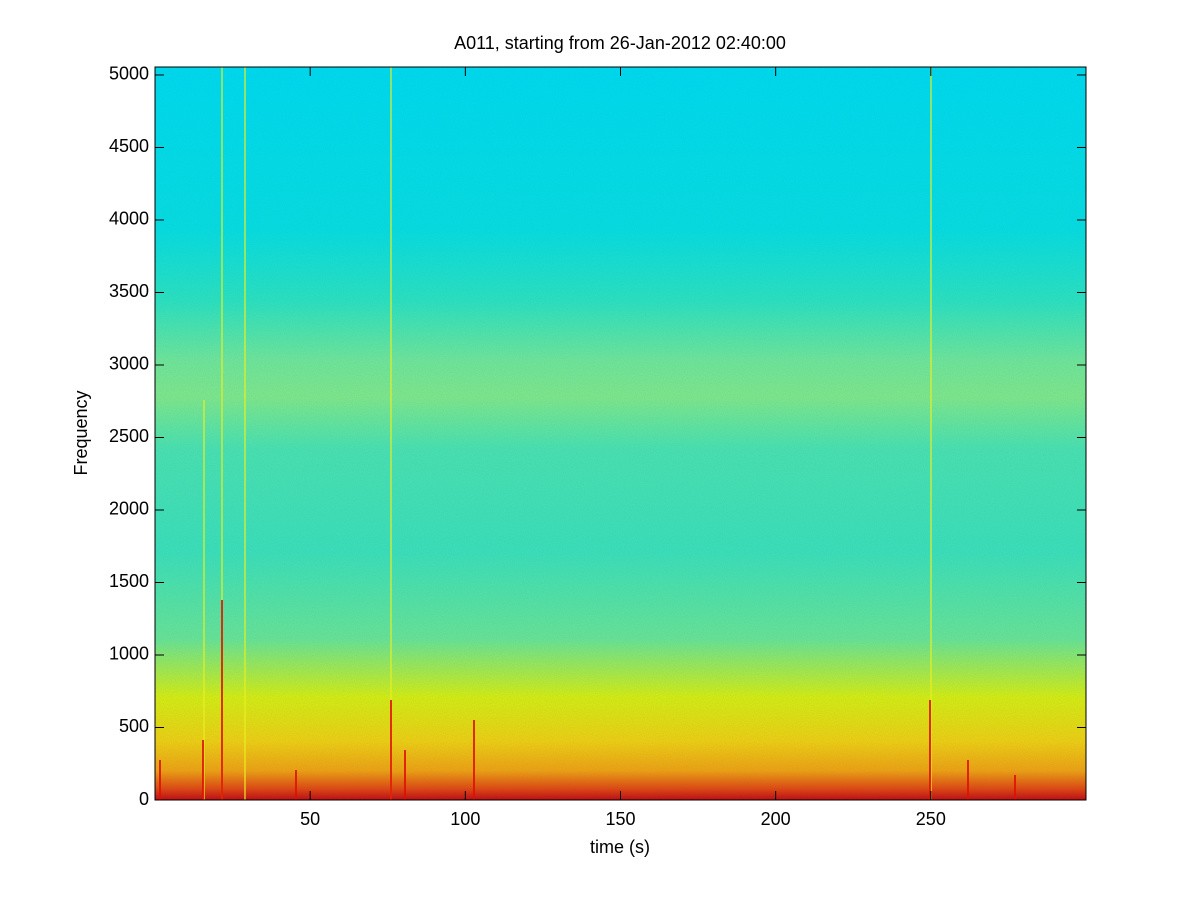  I want to click on y-tick-label: 1000, so click(129, 654).